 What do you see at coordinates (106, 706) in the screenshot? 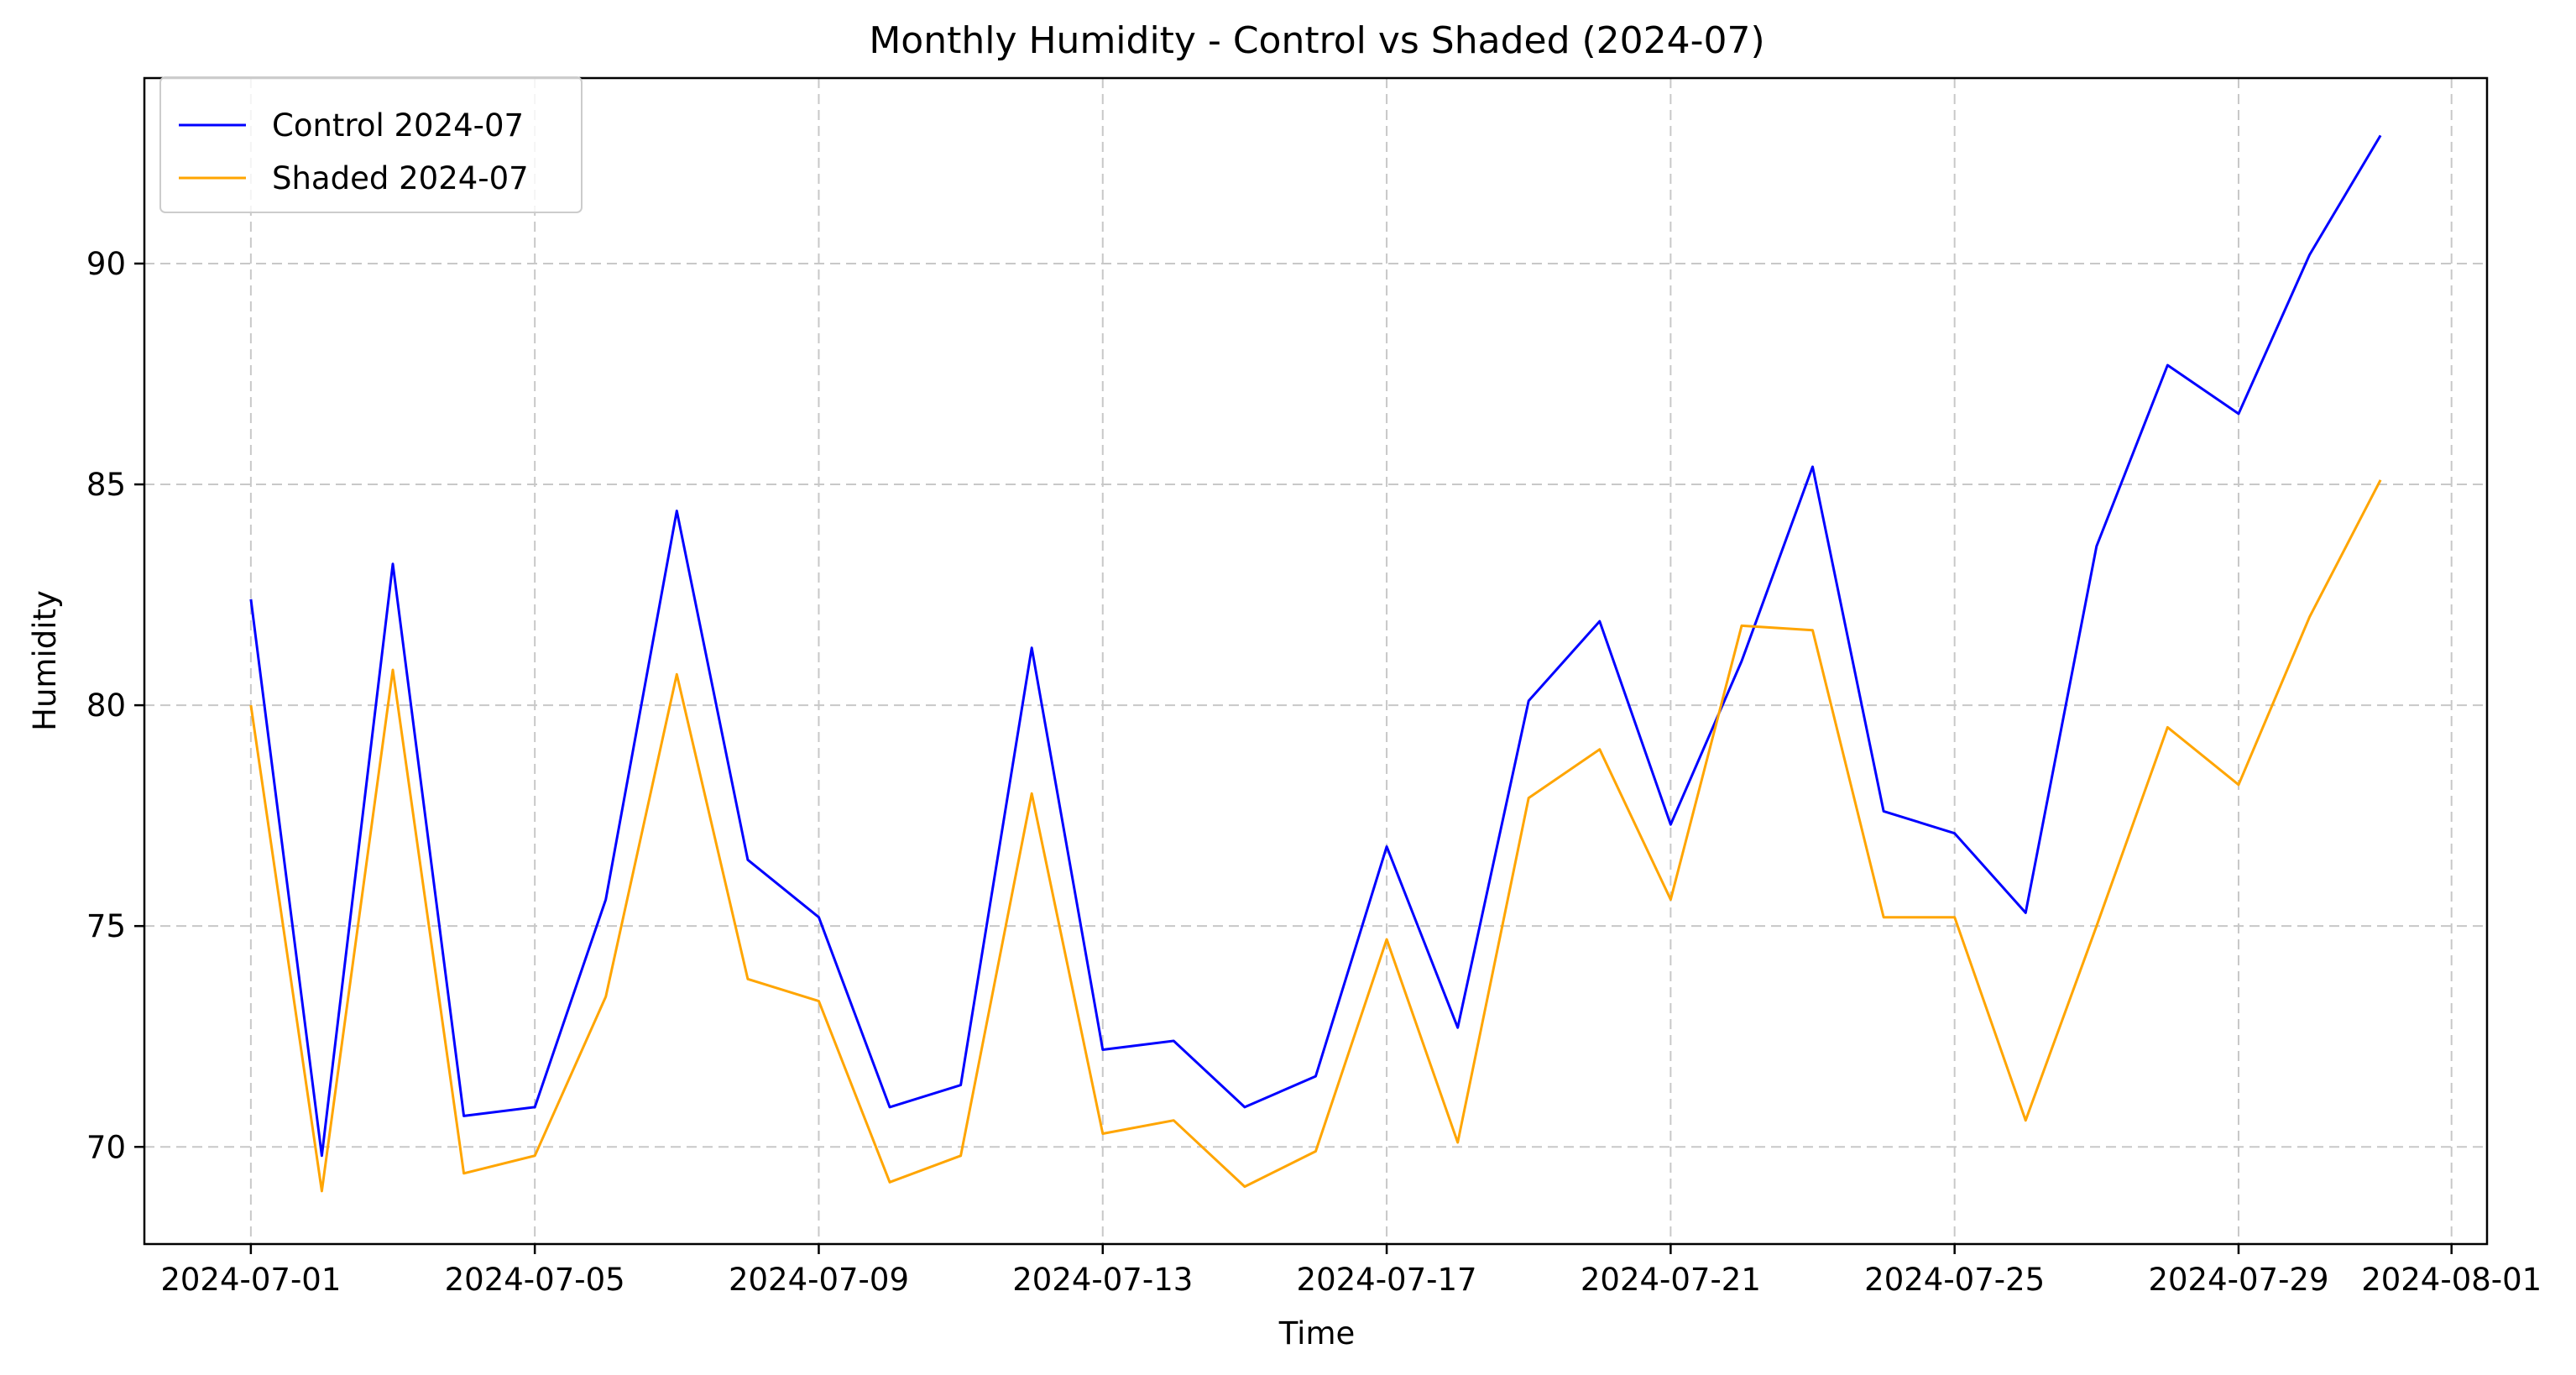
I see `y-tick-label: 80` at bounding box center [106, 706].